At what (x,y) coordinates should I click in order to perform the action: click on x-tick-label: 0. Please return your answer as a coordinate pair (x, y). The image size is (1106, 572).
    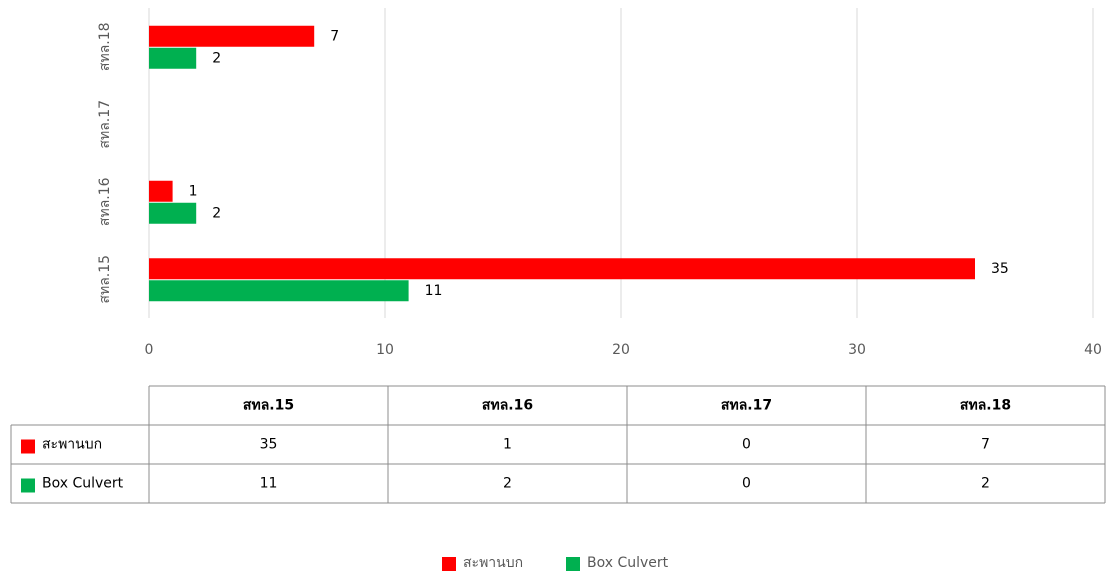
    Looking at the image, I should click on (149, 350).